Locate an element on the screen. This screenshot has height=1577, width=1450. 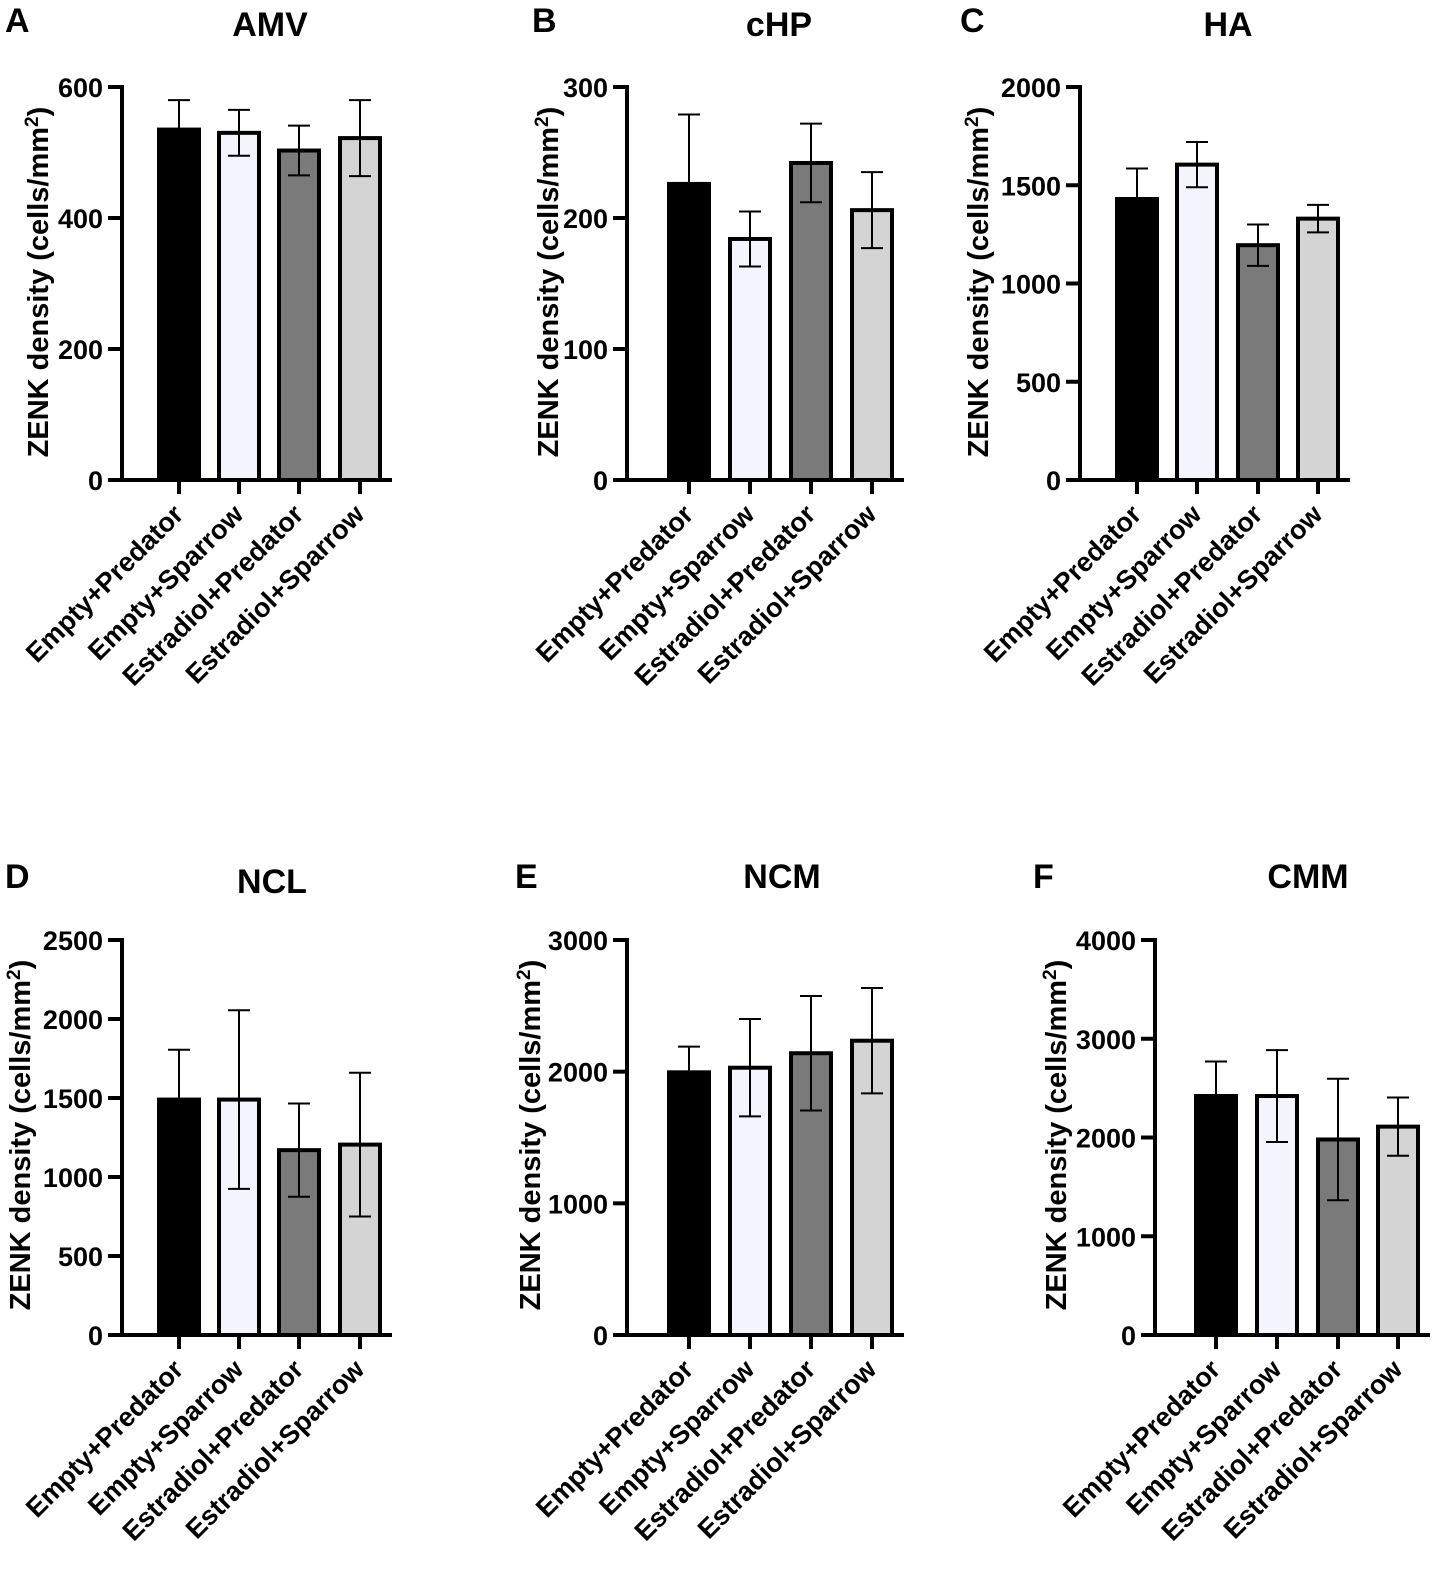
y-tick-label: 100 is located at coordinates (585, 350).